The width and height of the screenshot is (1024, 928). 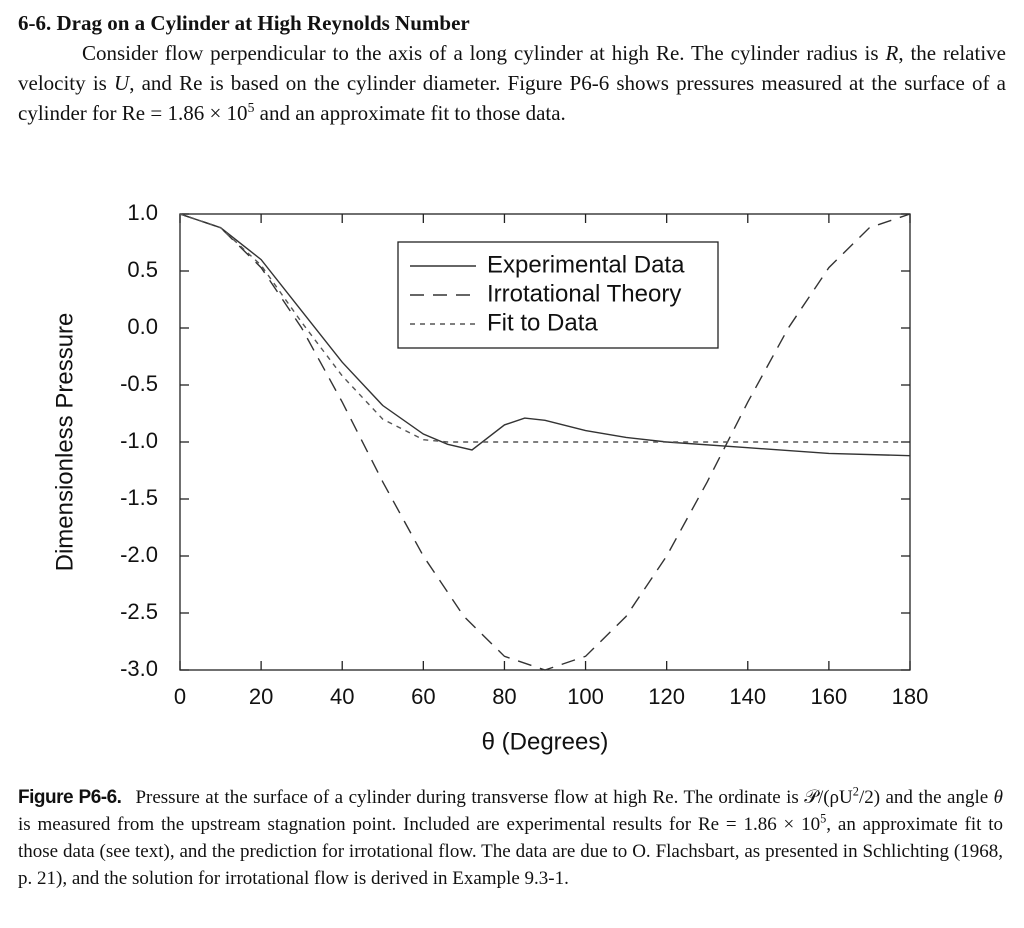 What do you see at coordinates (142, 326) in the screenshot?
I see `y-tick-label: 0.0` at bounding box center [142, 326].